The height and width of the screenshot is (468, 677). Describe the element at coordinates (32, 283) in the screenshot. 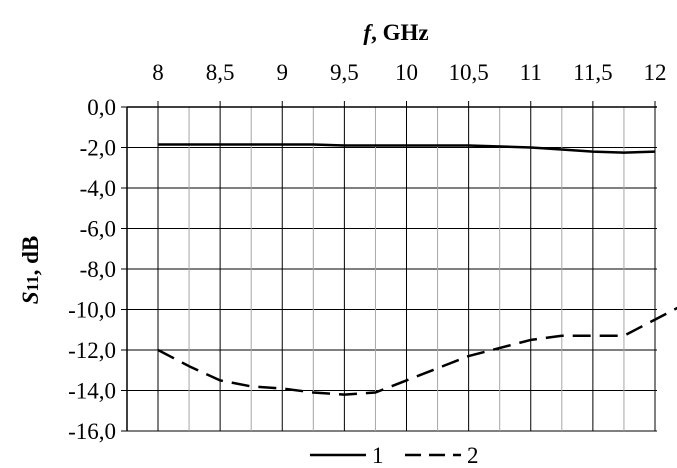

I see `y-axis-title-sub: 11` at that location.